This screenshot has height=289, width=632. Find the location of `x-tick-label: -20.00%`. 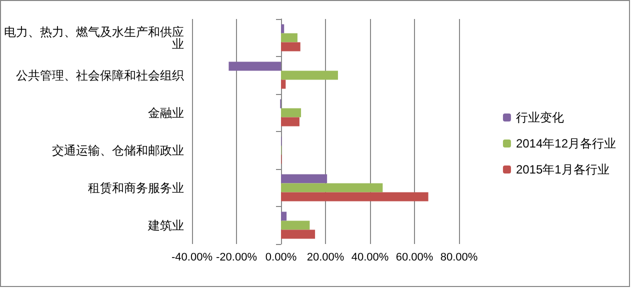

x-tick-label: -20.00% is located at coordinates (237, 258).